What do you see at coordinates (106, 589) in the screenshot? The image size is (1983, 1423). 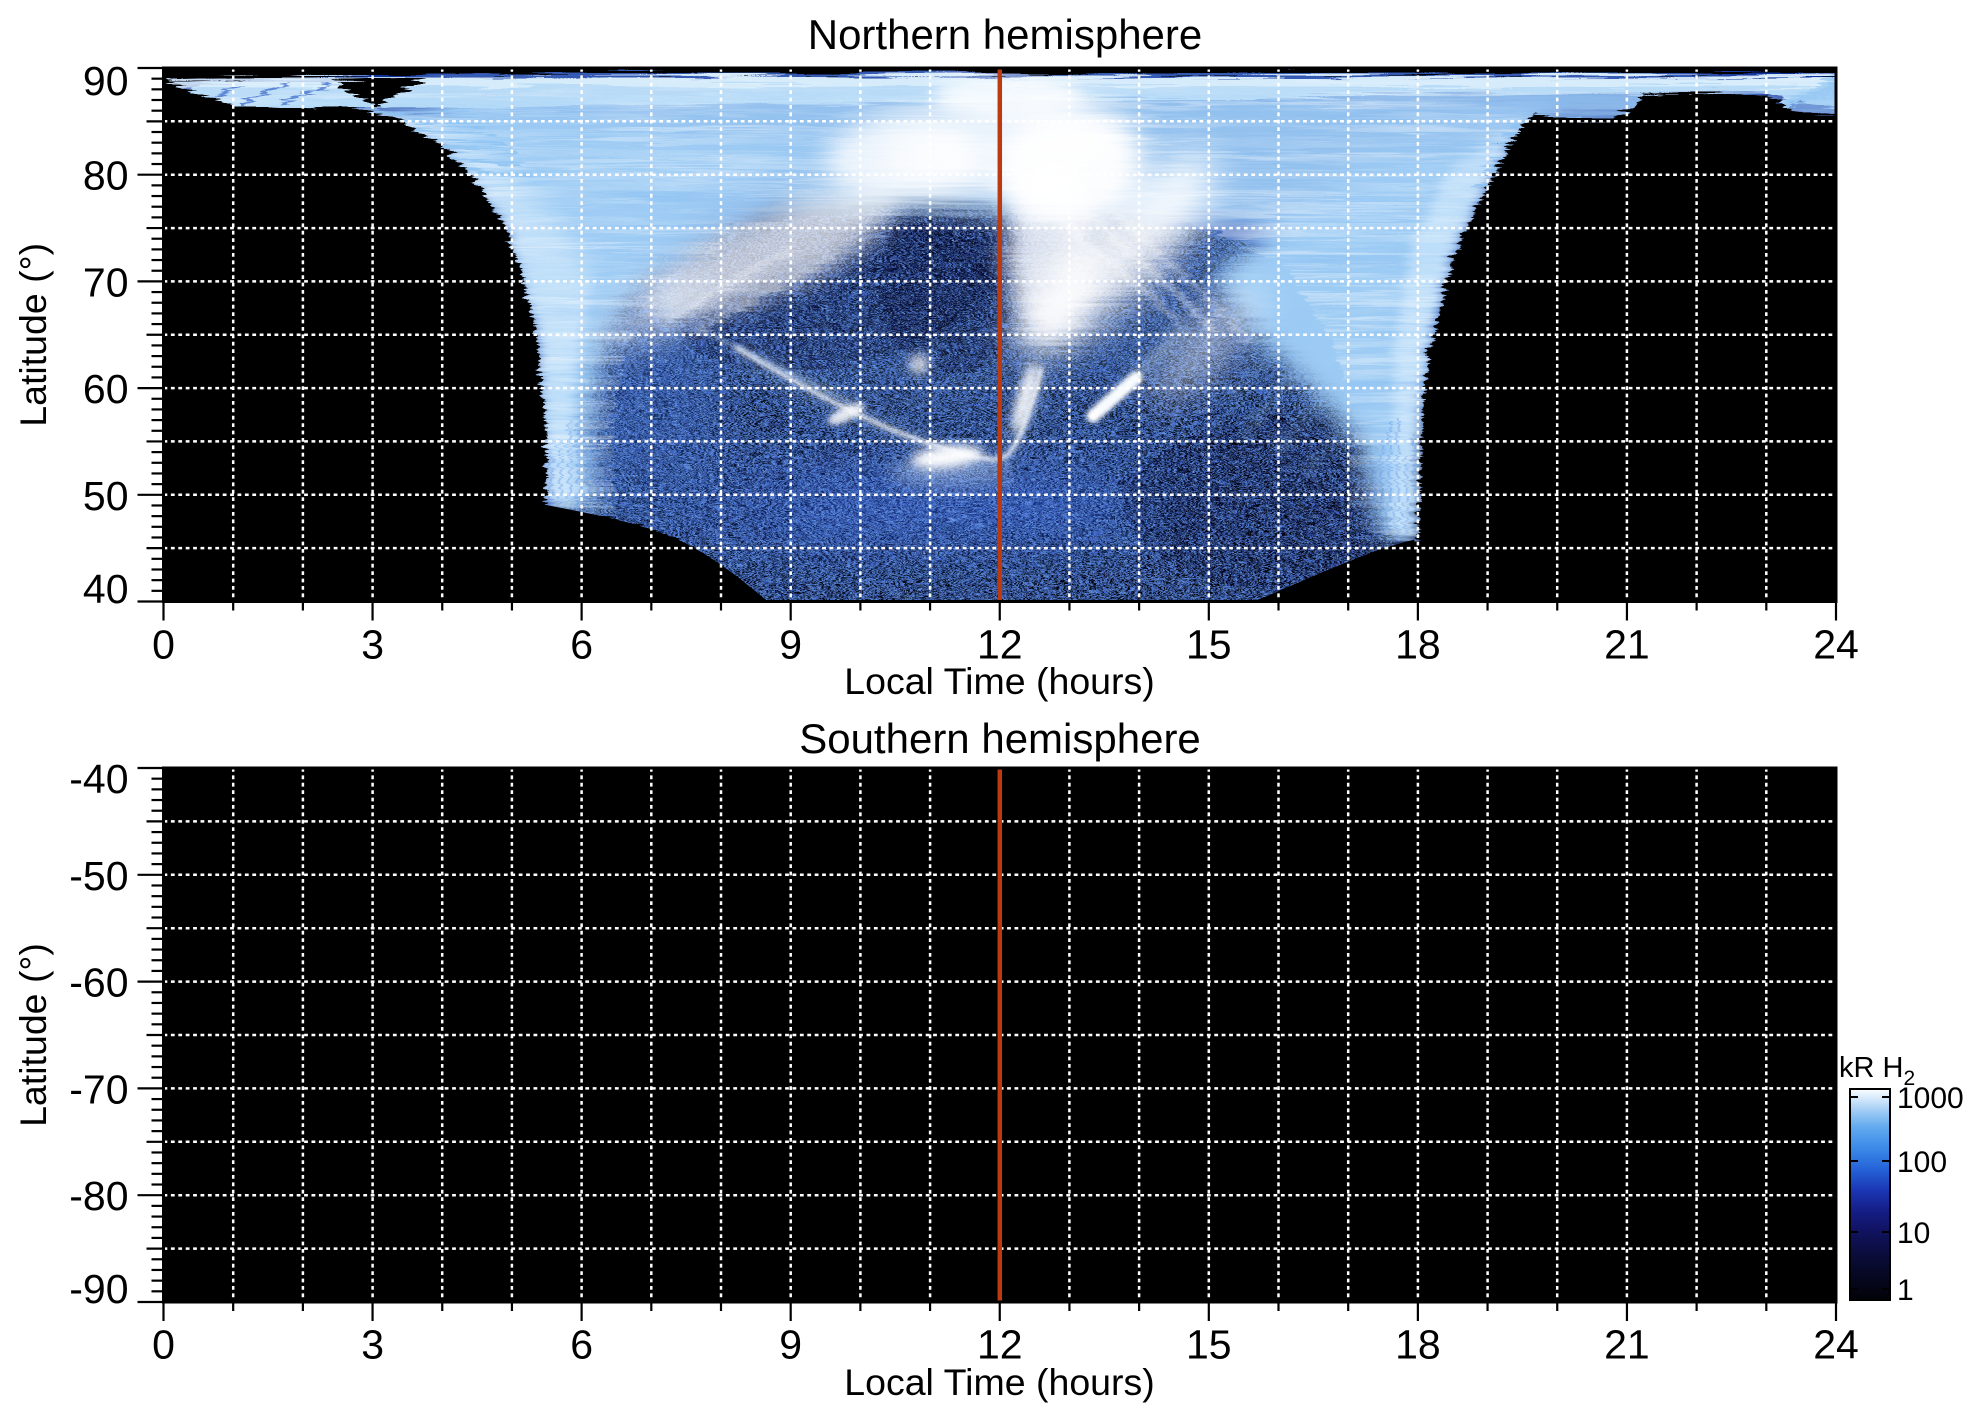 I see `svg-text: 40` at bounding box center [106, 589].